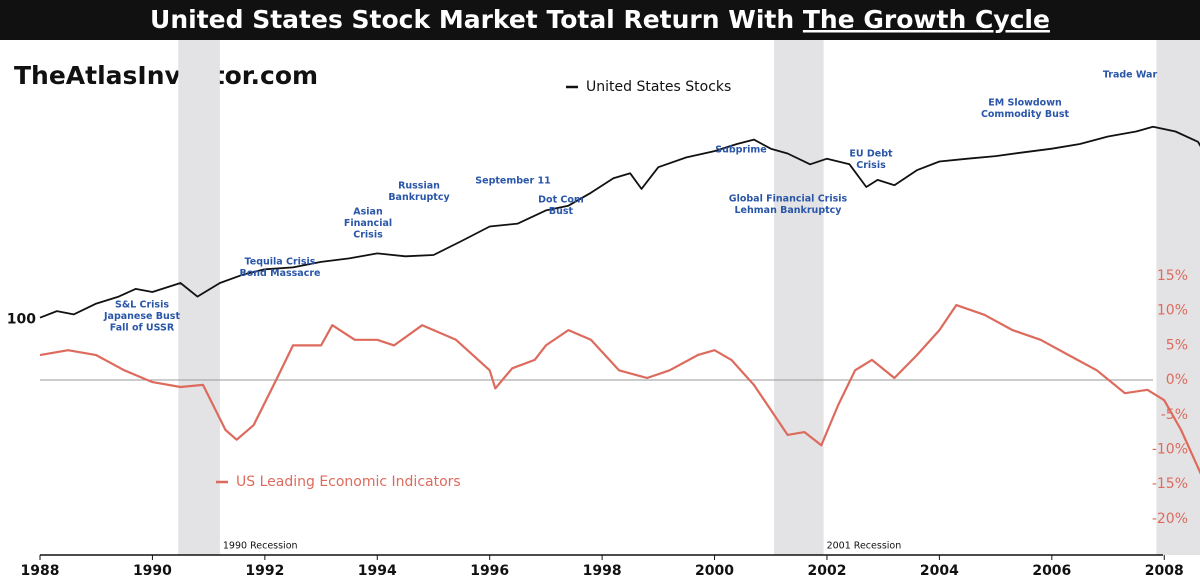  What do you see at coordinates (40, 571) in the screenshot?
I see `x-tick-label: 1988` at bounding box center [40, 571].